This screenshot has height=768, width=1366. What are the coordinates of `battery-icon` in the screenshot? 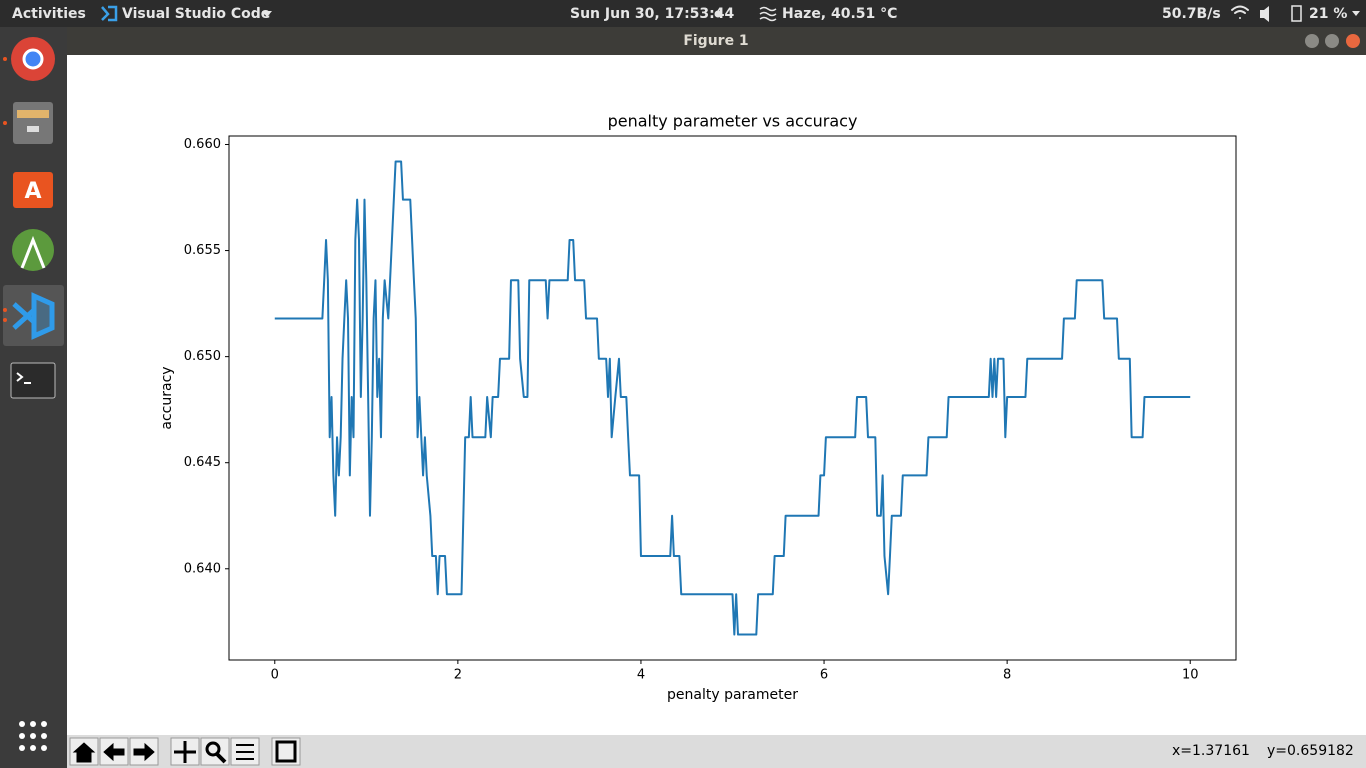 It's located at (1296, 13).